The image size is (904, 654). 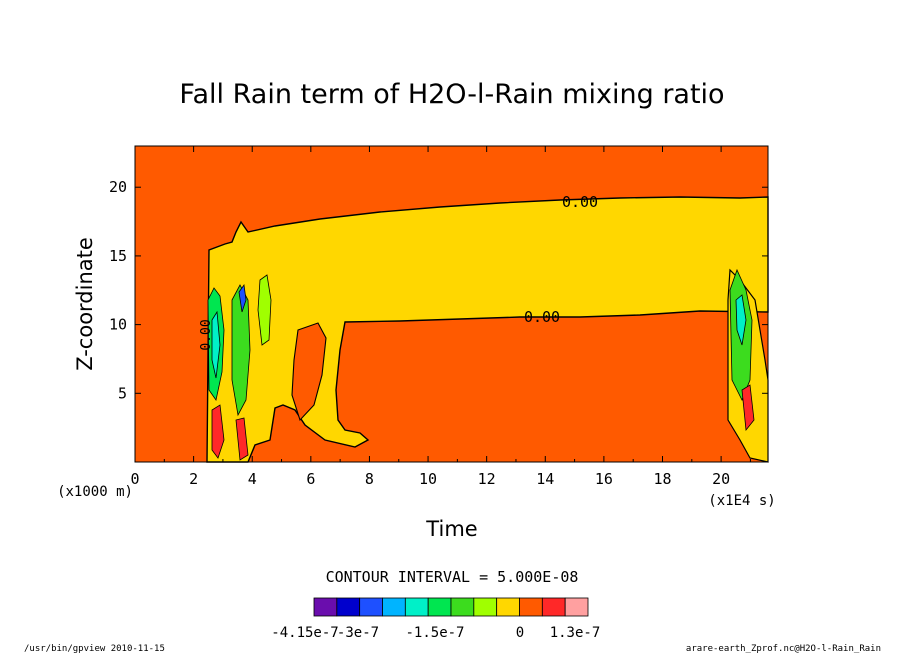 What do you see at coordinates (575, 633) in the screenshot?
I see `colorbar-tick-label: 1.3e-7` at bounding box center [575, 633].